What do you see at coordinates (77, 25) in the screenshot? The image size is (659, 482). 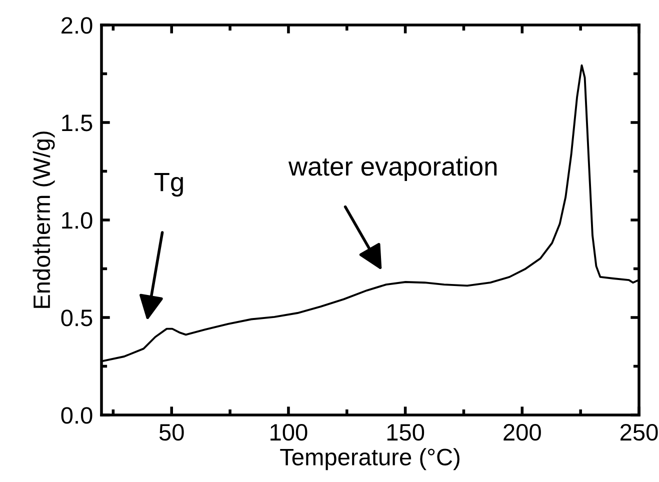 I see `y-tick-label: 2.0` at bounding box center [77, 25].